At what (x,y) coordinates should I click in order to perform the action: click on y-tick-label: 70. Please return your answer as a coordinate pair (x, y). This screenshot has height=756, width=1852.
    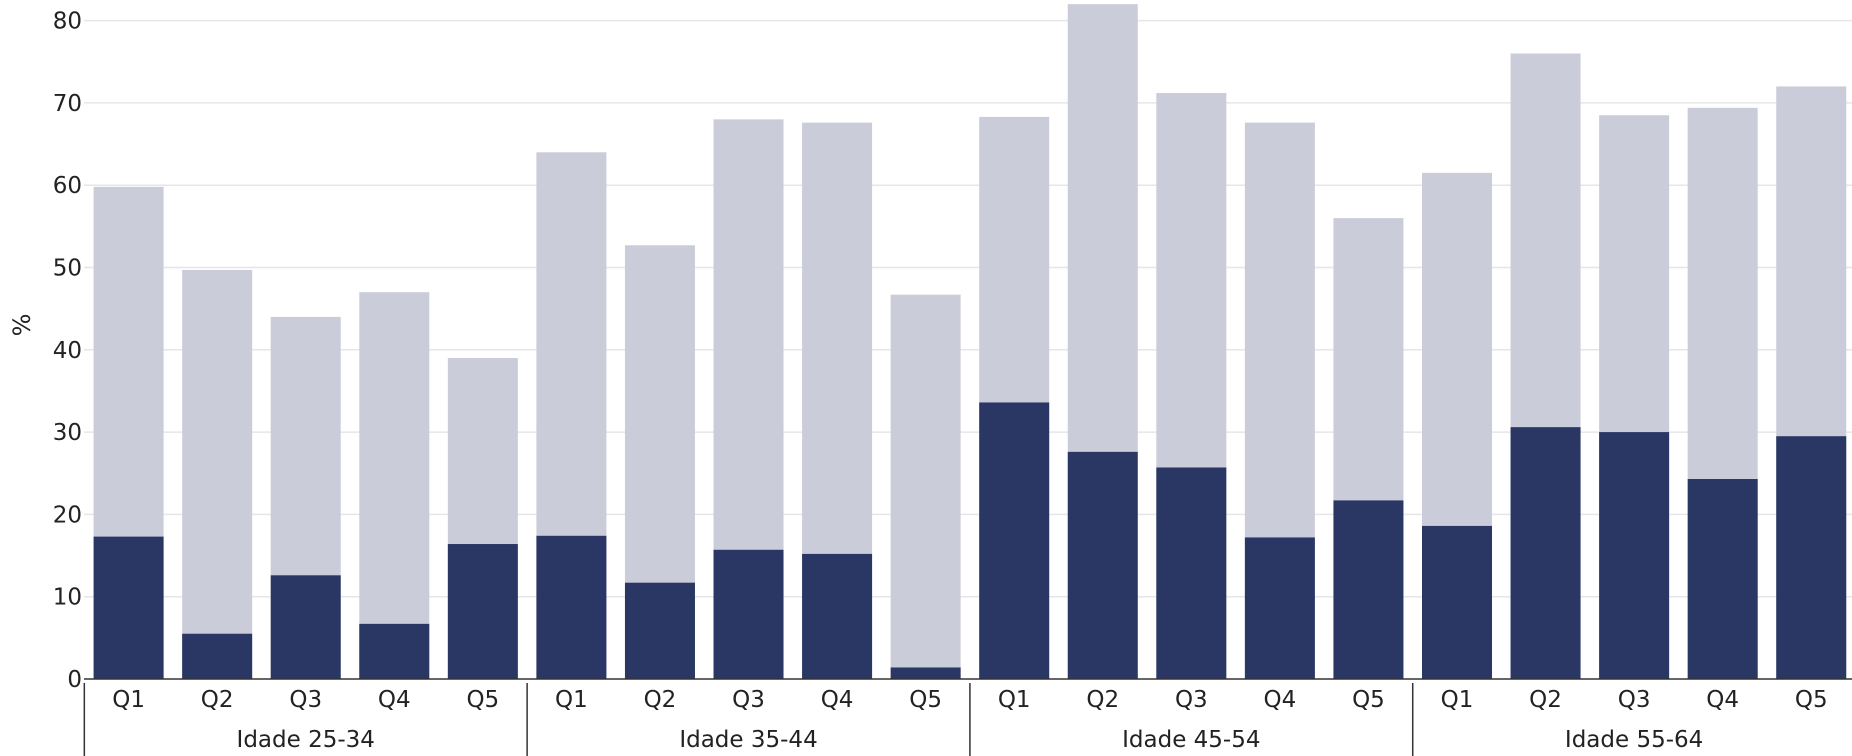
    Looking at the image, I should click on (67, 104).